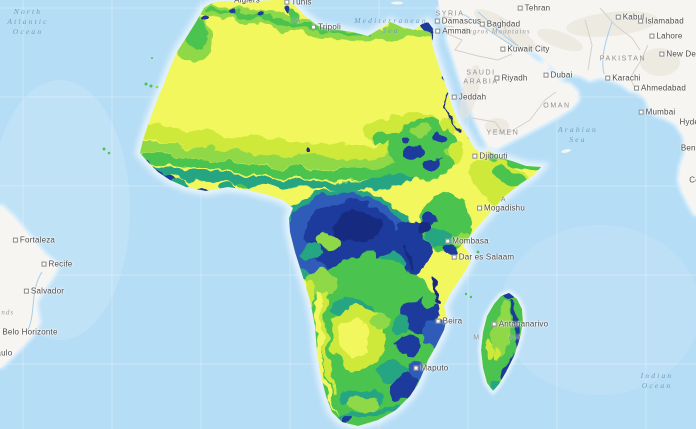 The height and width of the screenshot is (429, 696). Describe the element at coordinates (566, 151) in the screenshot. I see `island-socotra` at that location.